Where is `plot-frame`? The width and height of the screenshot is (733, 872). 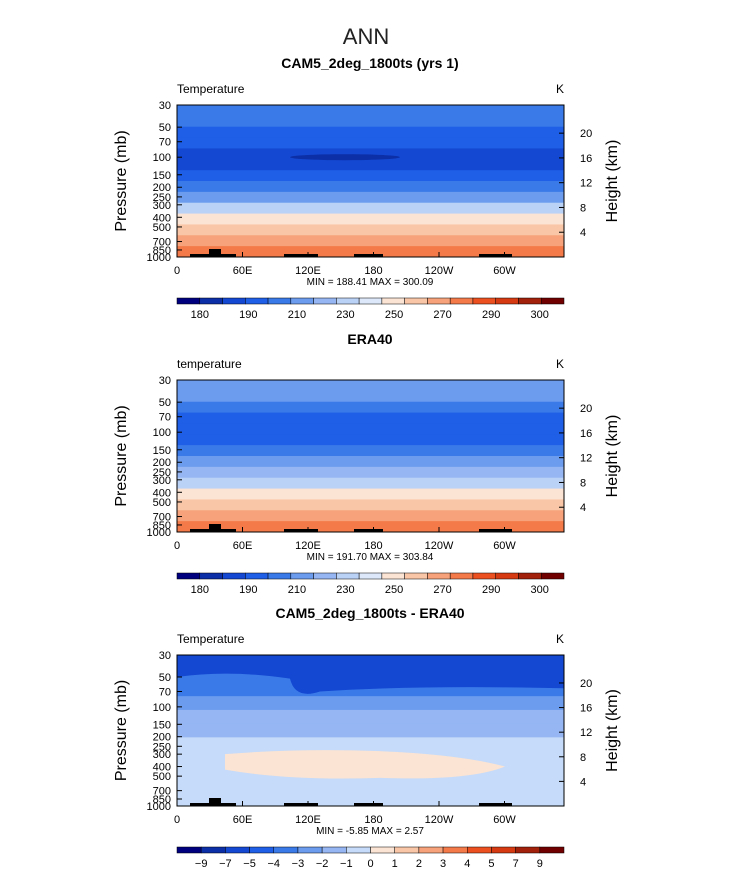 plot-frame is located at coordinates (370, 456).